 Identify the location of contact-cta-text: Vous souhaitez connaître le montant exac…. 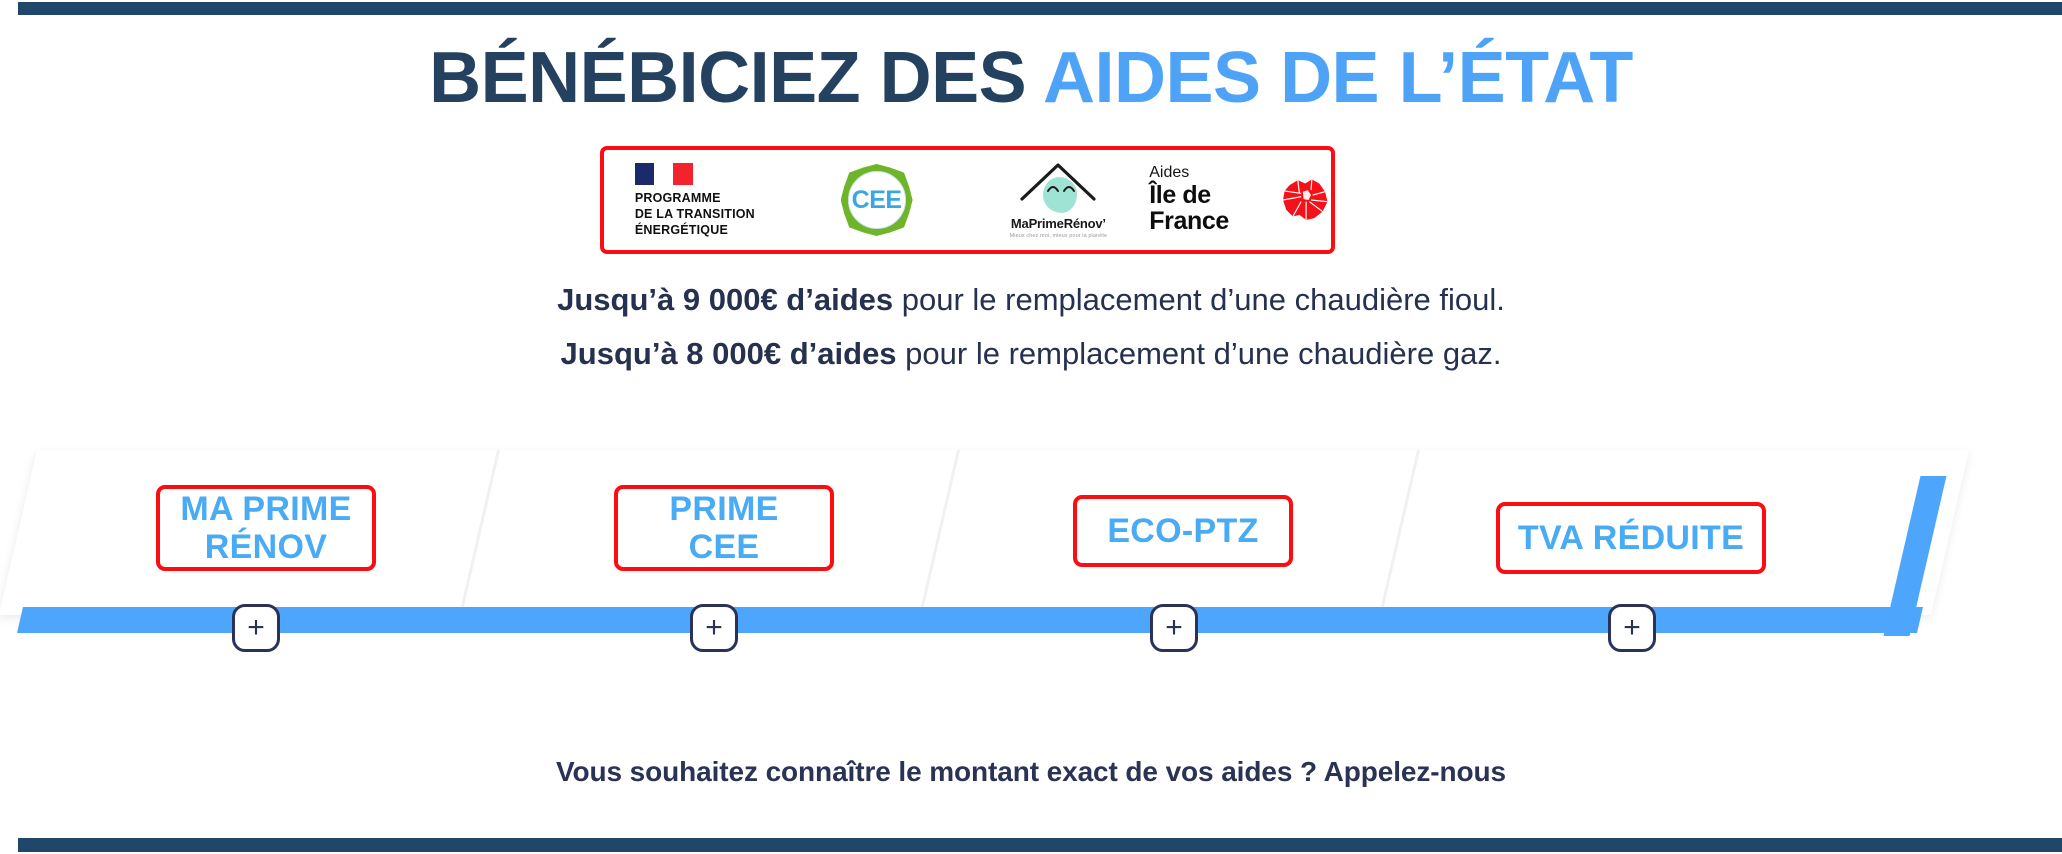
(1031, 771).